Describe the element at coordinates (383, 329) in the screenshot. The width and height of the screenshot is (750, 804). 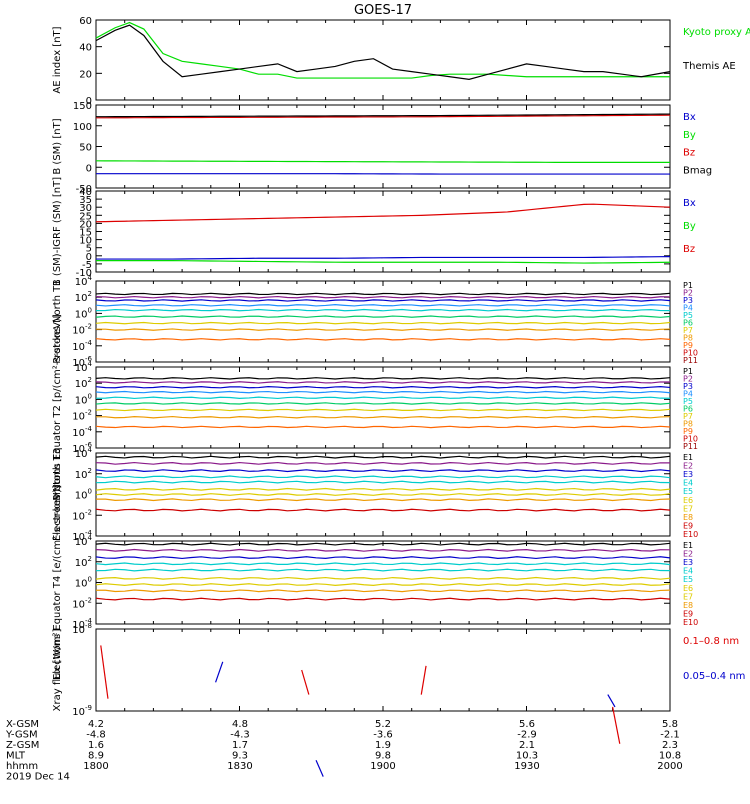
I see `series-line-p8` at that location.